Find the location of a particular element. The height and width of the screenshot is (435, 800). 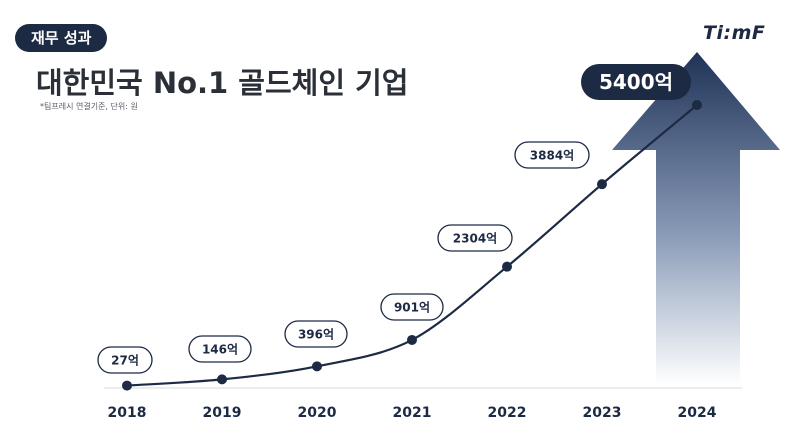

data-point-2024 is located at coordinates (697, 105).